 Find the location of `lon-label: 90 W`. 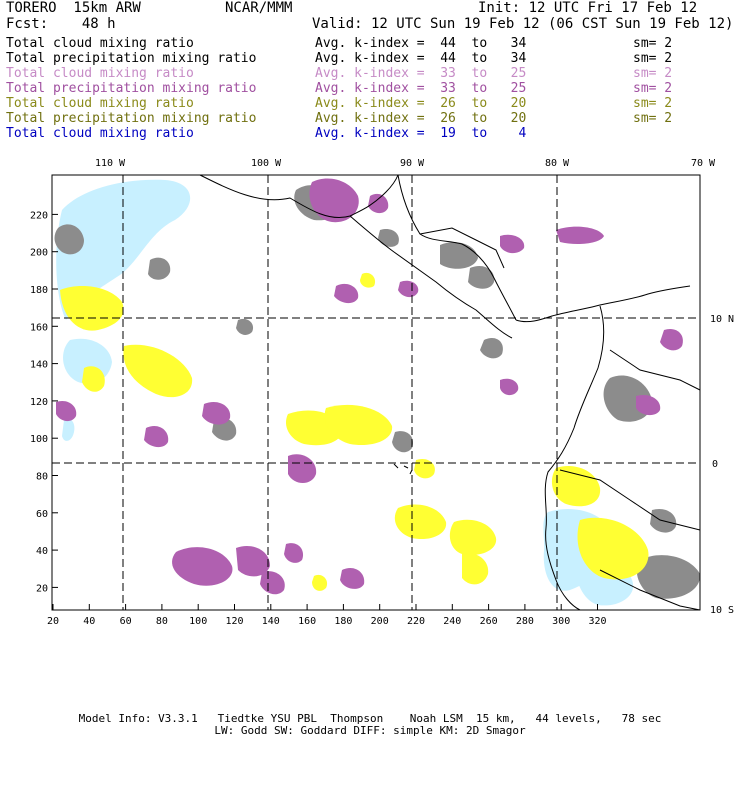

lon-label: 90 W is located at coordinates (412, 163).